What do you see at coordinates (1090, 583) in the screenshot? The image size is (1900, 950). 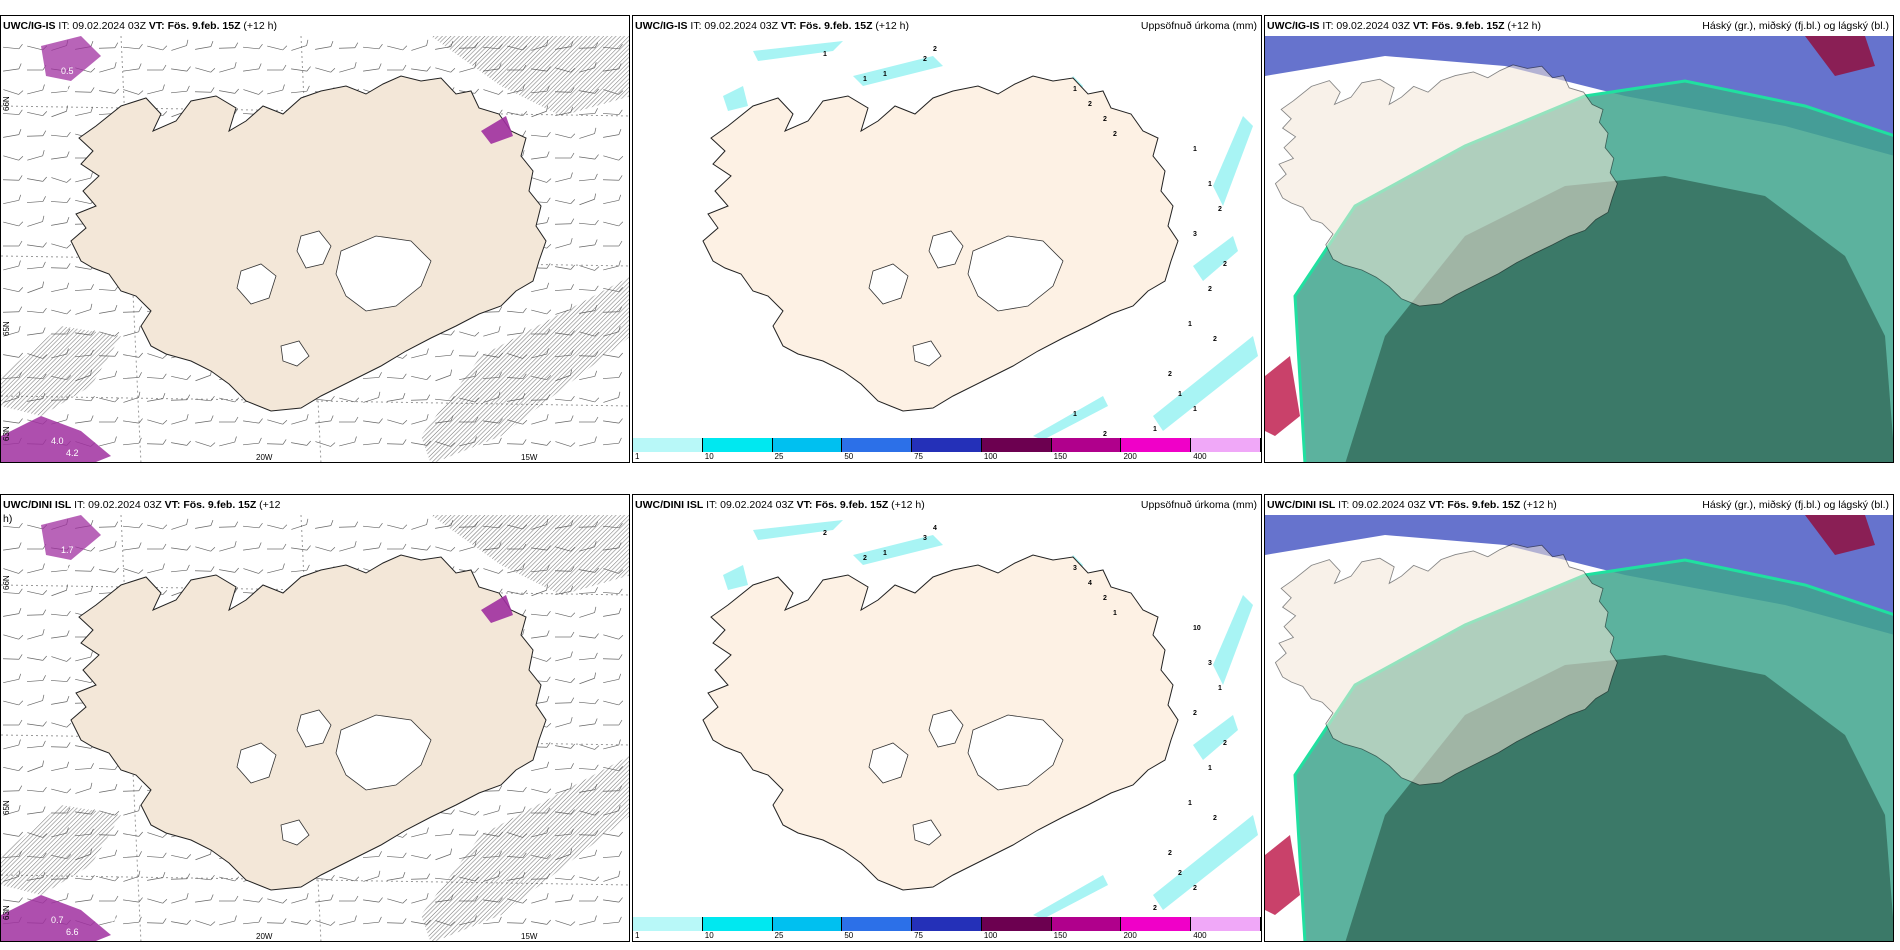 I see `precip-value: 4` at bounding box center [1090, 583].